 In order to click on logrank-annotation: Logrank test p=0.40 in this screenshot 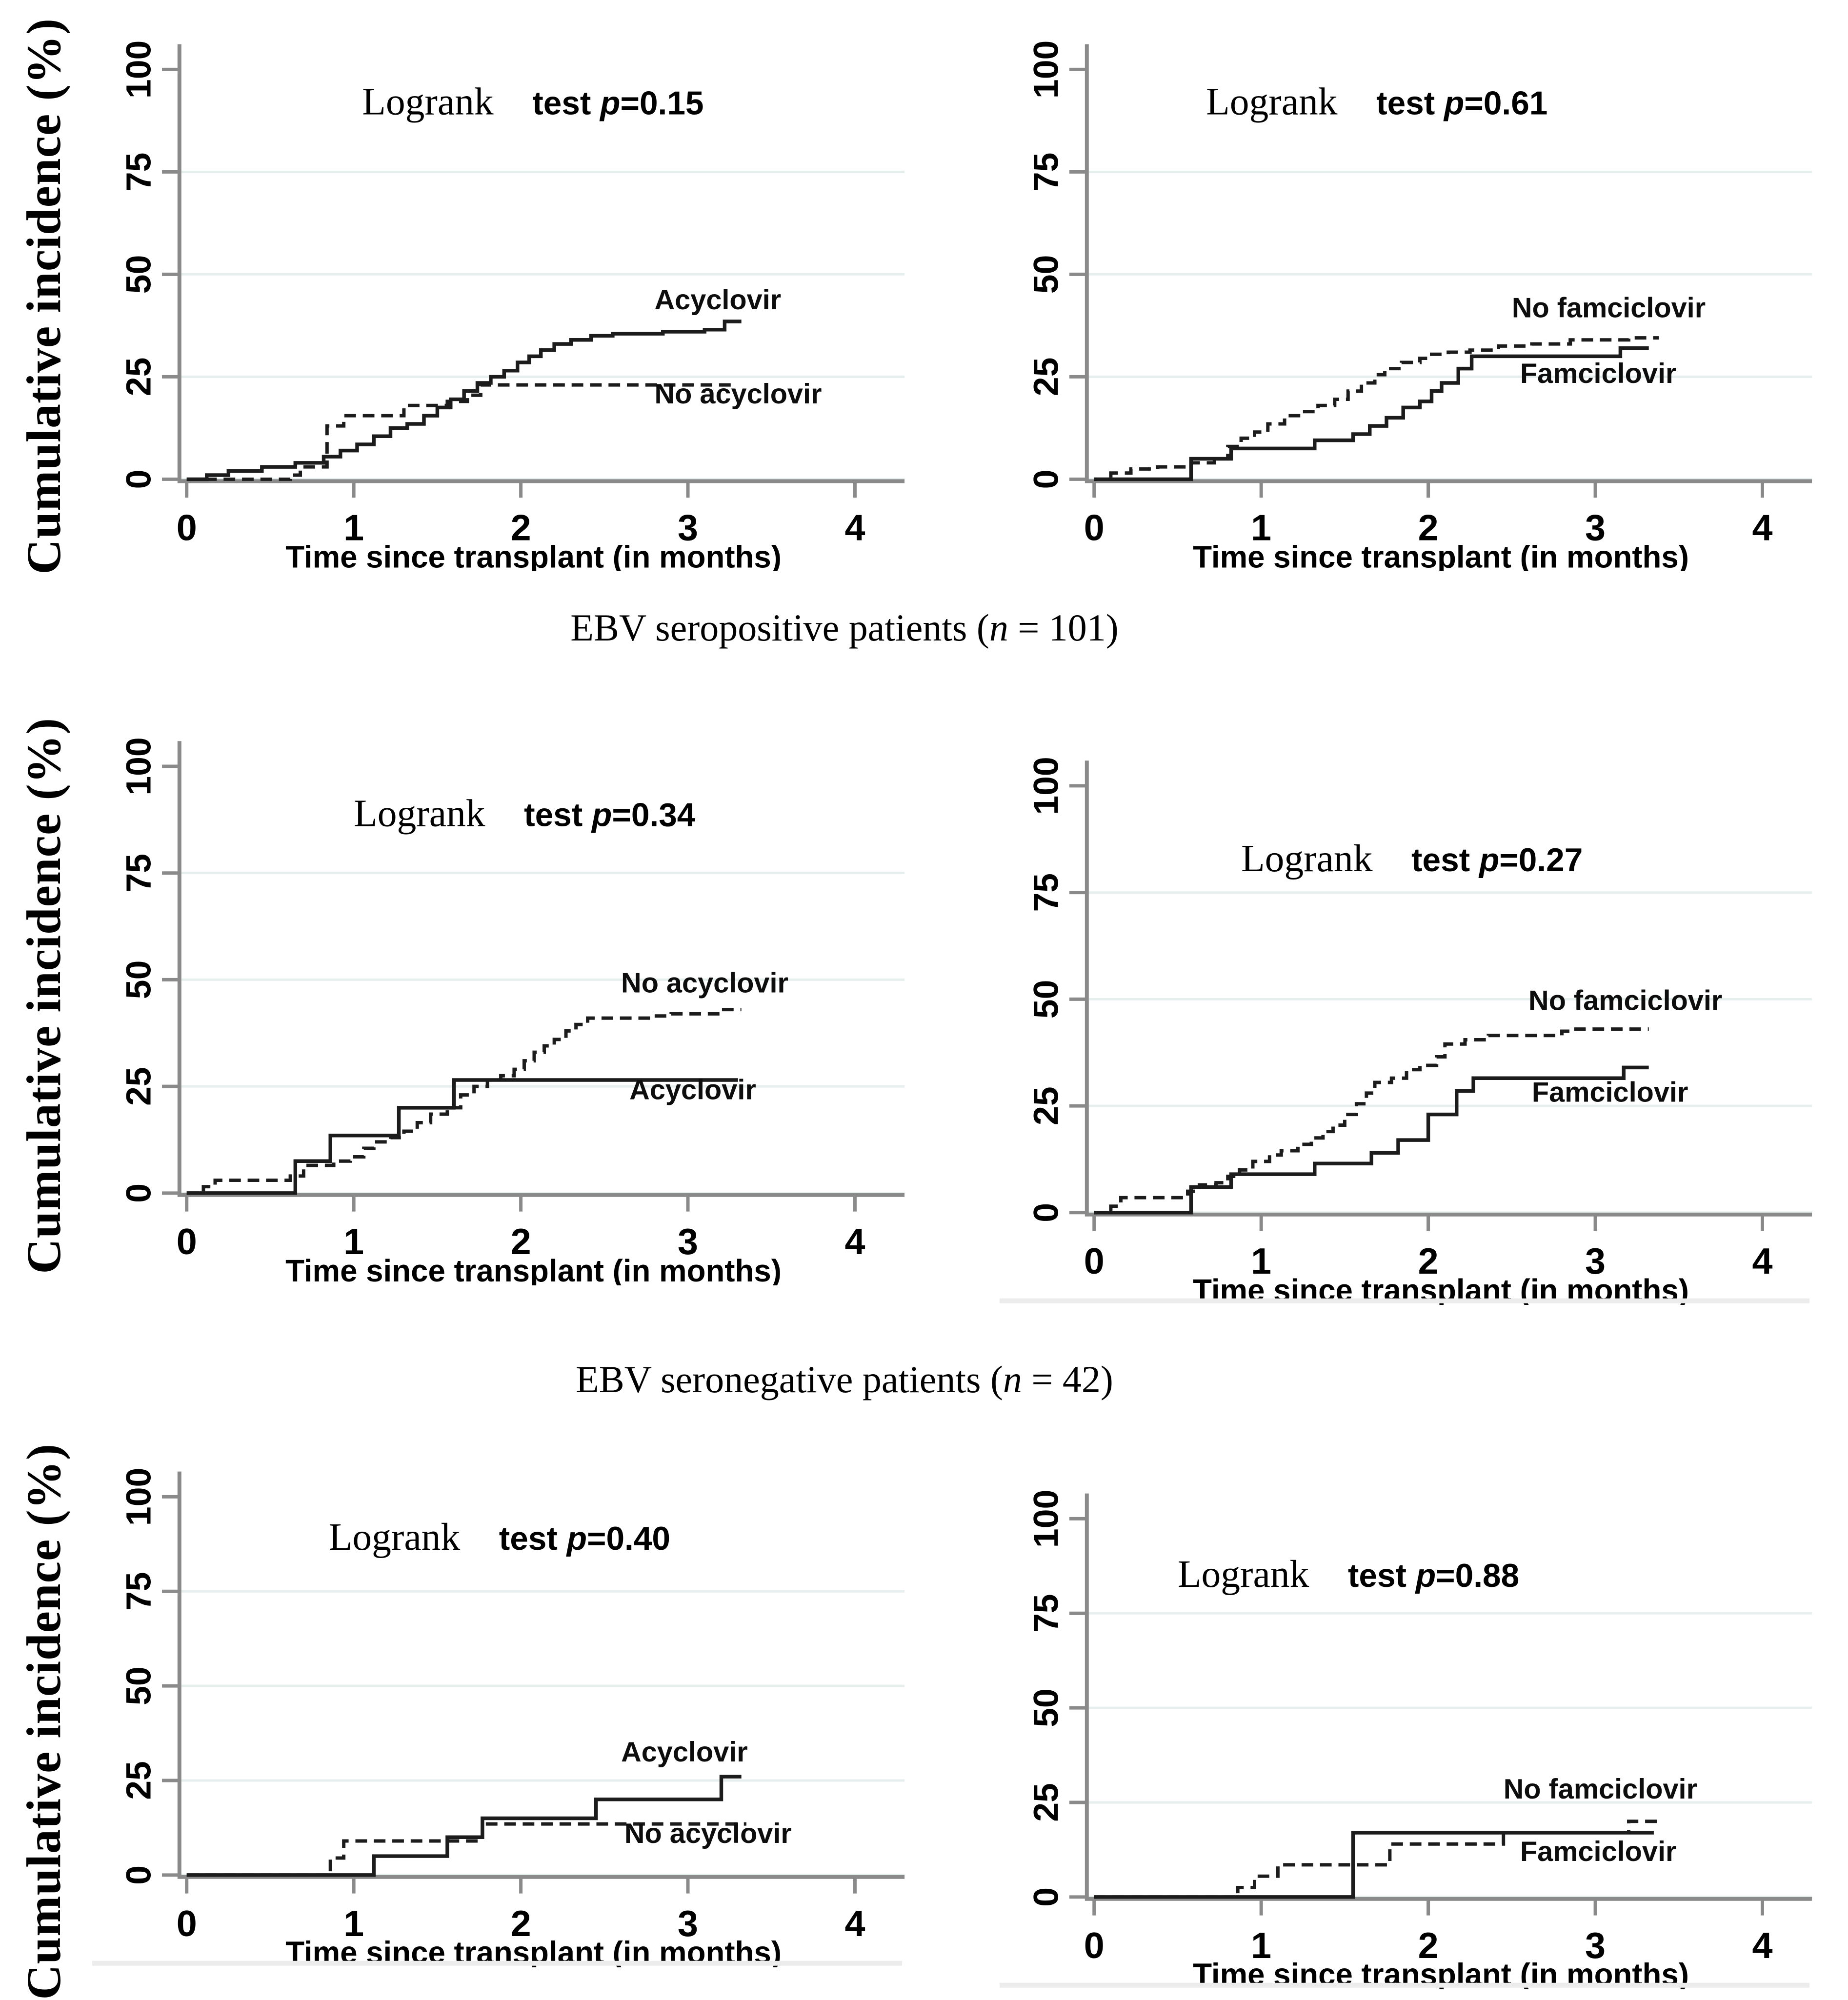, I will do `click(500, 1537)`.